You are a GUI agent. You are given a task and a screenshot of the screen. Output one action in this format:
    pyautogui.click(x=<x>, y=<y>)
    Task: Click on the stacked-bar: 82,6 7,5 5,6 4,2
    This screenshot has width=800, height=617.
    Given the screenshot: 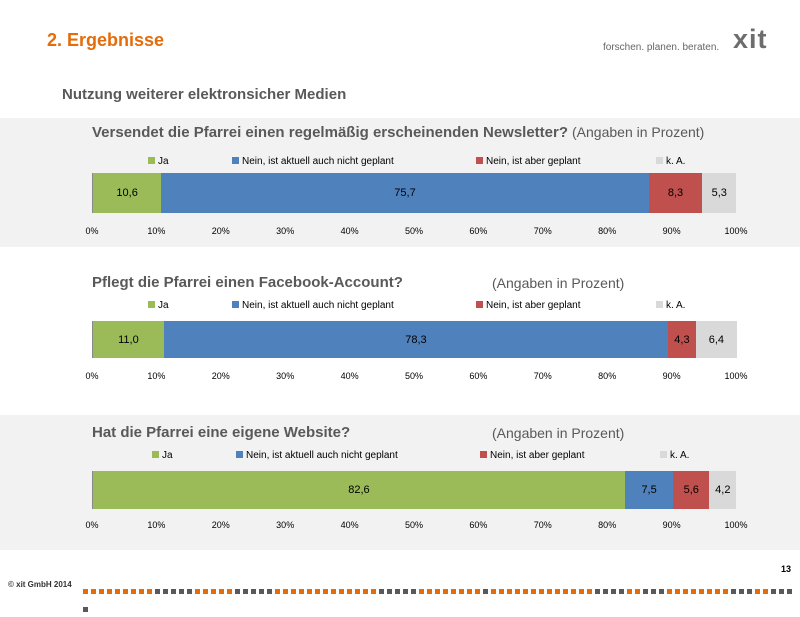 What is the action you would take?
    pyautogui.click(x=414, y=490)
    